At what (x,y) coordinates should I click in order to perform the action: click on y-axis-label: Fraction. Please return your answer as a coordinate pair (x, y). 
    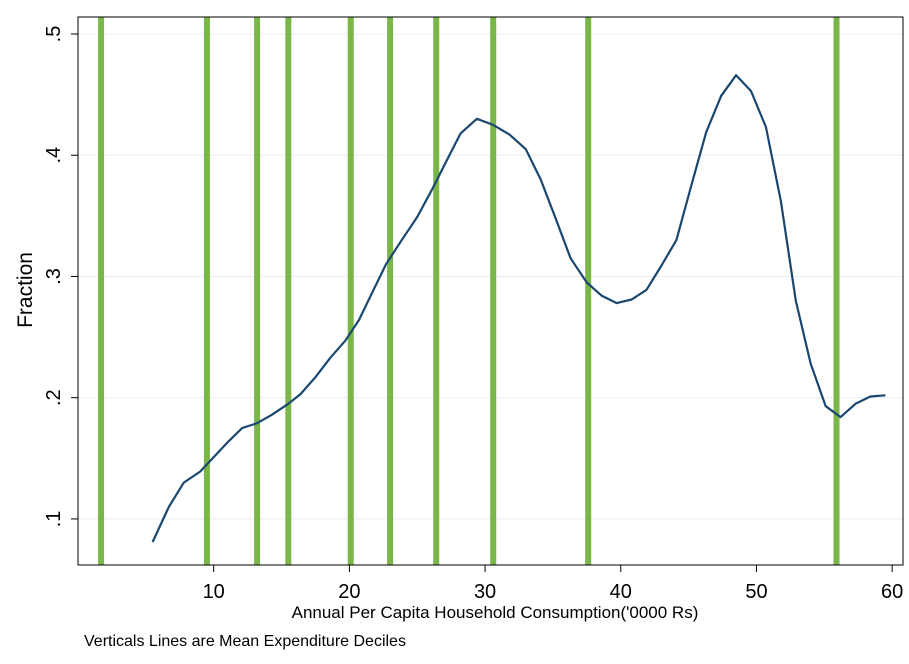
    Looking at the image, I should click on (25, 290).